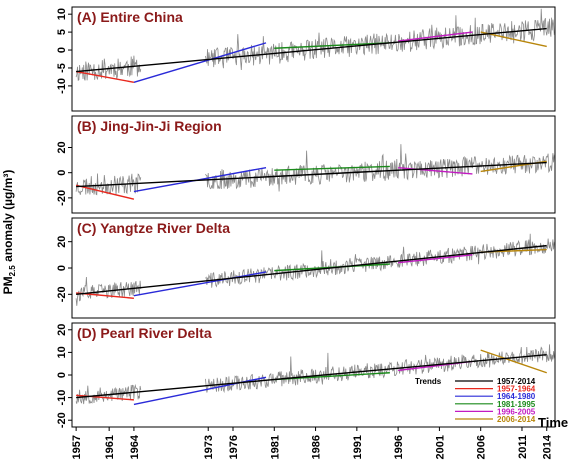  Describe the element at coordinates (516, 404) in the screenshot. I see `legend-label: 1981-1995` at that location.